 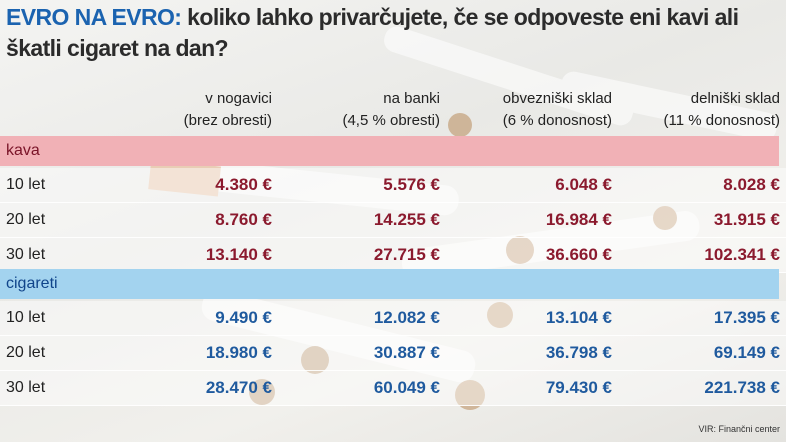 What do you see at coordinates (583, 184) in the screenshot?
I see `cell-value: 6.048 €` at bounding box center [583, 184].